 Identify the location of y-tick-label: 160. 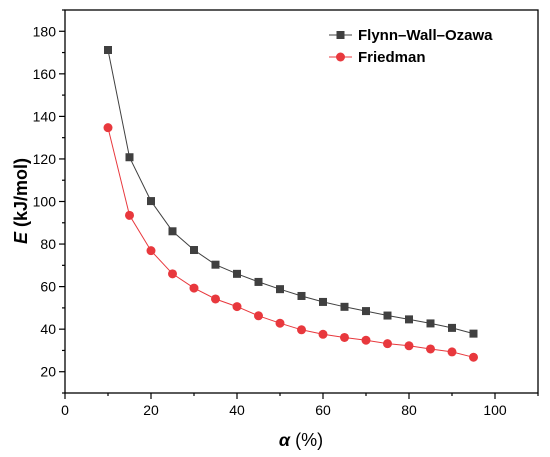
(45, 74).